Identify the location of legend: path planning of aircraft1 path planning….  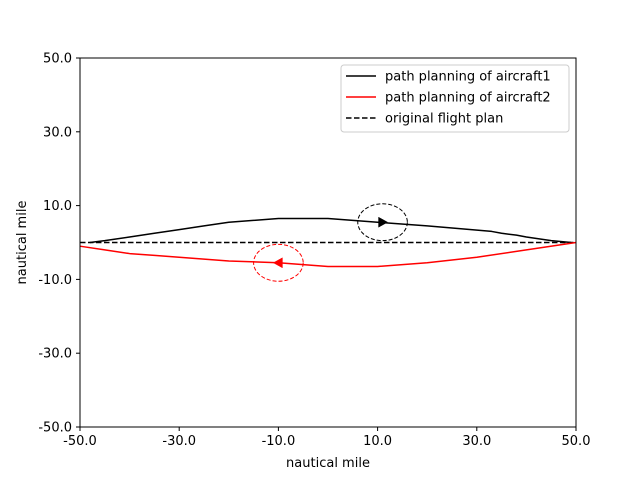
(455, 98).